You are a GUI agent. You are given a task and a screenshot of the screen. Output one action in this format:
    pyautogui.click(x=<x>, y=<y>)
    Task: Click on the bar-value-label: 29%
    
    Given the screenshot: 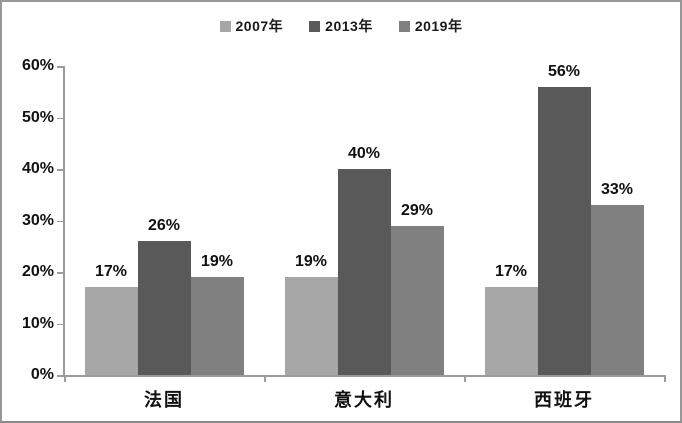 What is the action you would take?
    pyautogui.click(x=417, y=210)
    